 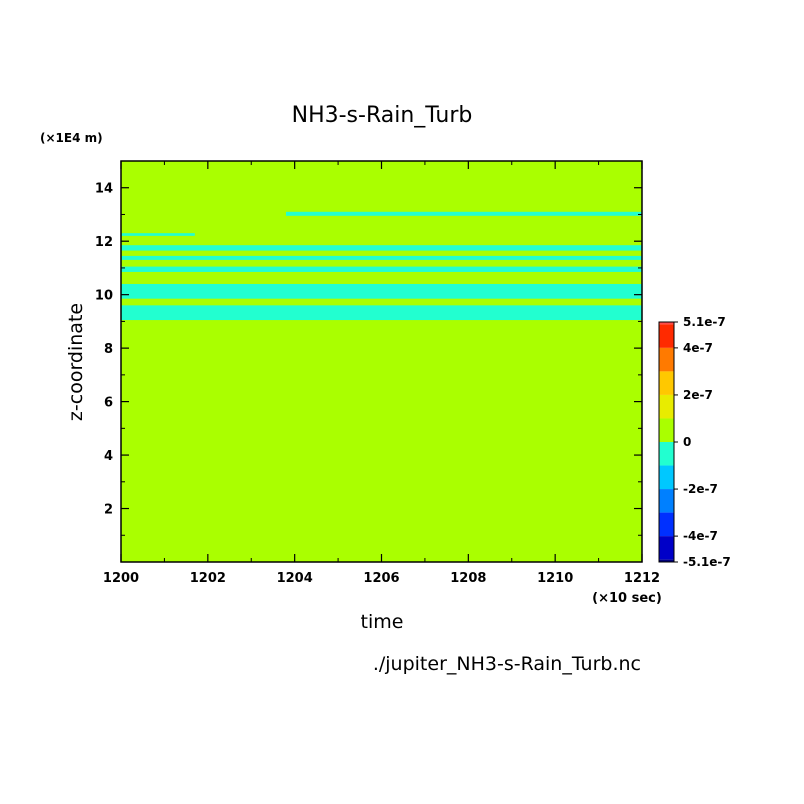 What do you see at coordinates (642, 578) in the screenshot?
I see `x-tick-label-6: 1212` at bounding box center [642, 578].